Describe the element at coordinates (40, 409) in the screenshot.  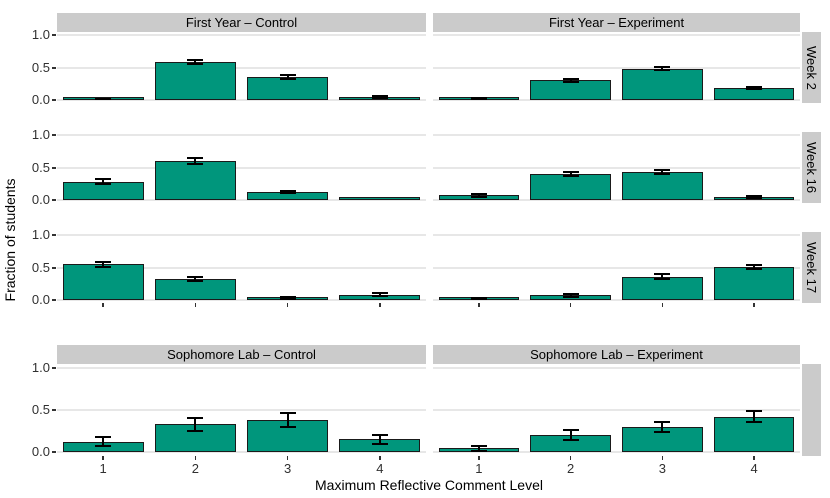
I see `y-axis-tick-label: 0.5` at that location.